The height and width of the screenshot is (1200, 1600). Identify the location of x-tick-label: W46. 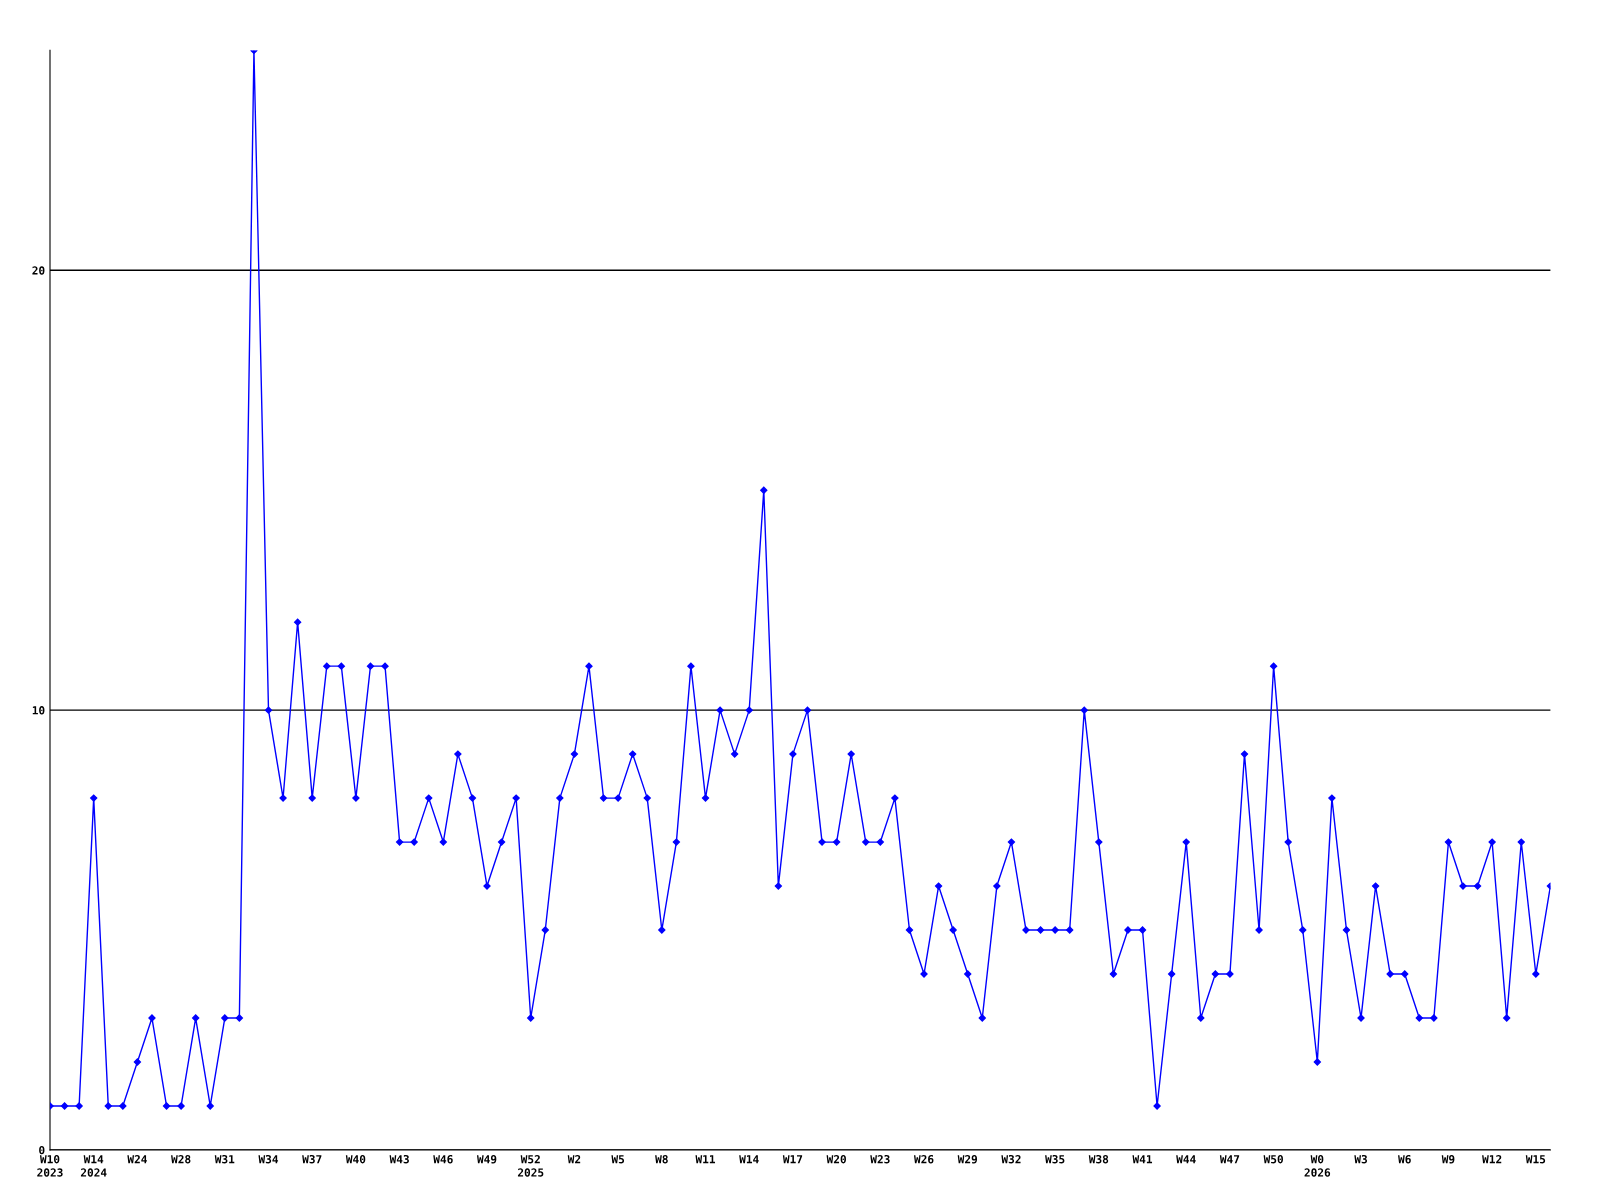
(443, 1159).